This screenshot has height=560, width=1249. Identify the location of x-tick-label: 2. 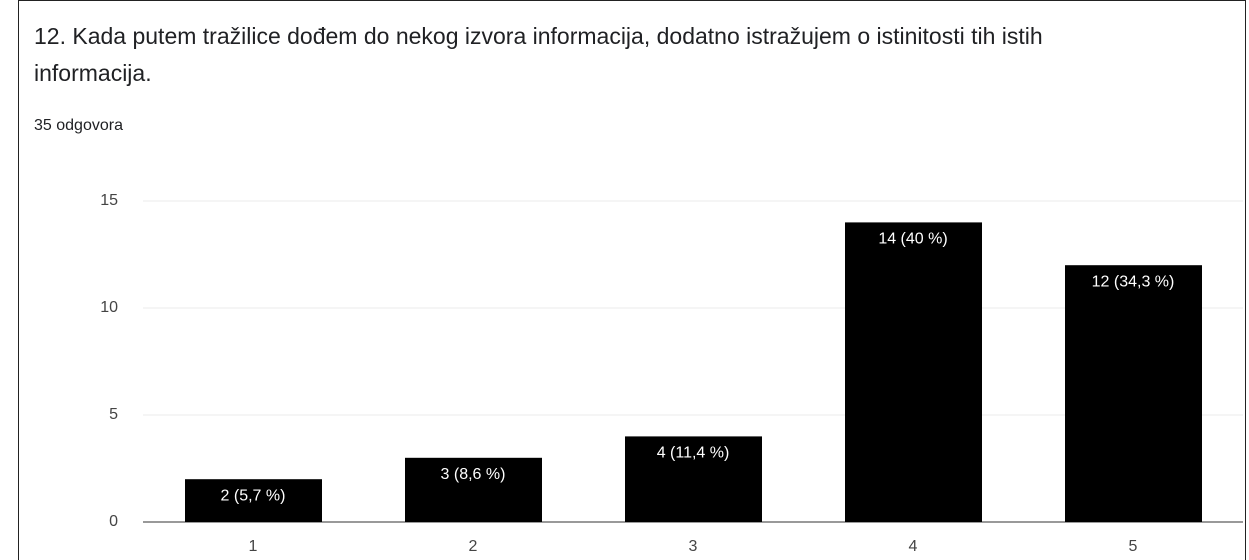
(473, 546).